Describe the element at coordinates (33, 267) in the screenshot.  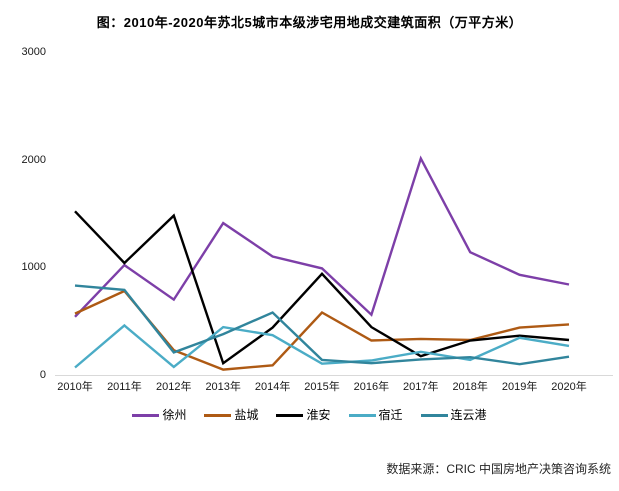
I see `y-axis-tick-label: 1000` at that location.